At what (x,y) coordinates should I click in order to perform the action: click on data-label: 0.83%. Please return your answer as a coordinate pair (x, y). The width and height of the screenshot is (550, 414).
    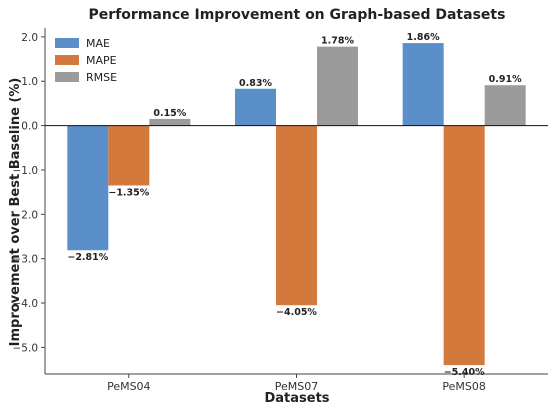
    Looking at the image, I should click on (255, 83).